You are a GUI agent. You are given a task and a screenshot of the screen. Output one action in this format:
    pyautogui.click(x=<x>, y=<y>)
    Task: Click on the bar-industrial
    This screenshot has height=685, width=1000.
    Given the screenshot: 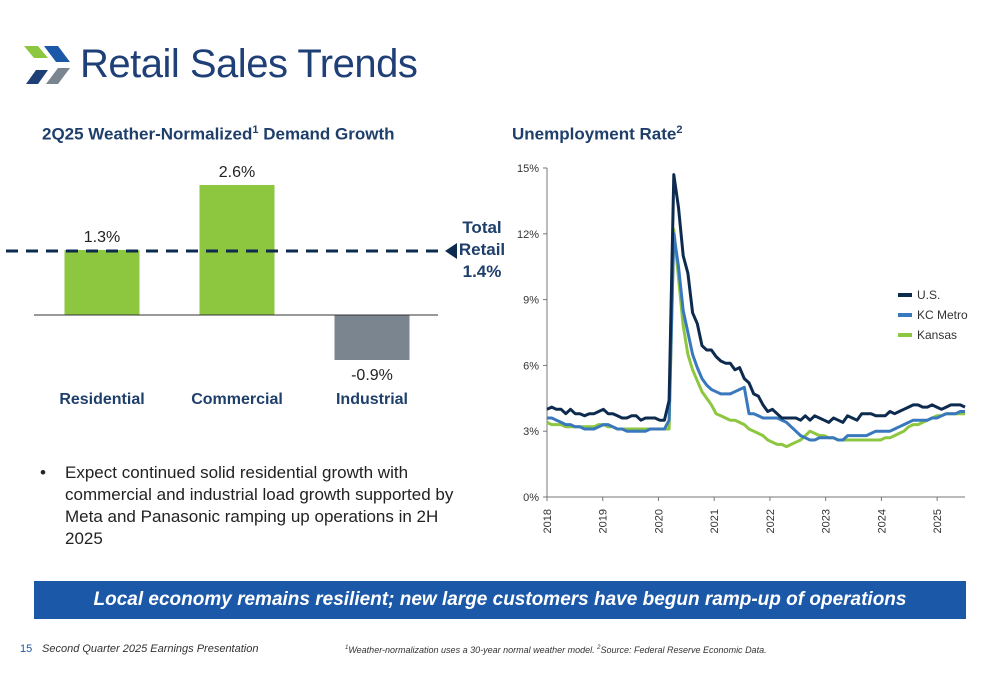 What is the action you would take?
    pyautogui.click(x=372, y=337)
    